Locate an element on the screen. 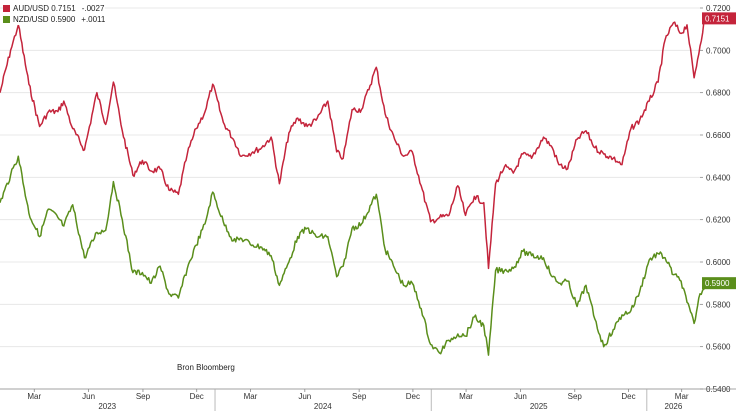 The width and height of the screenshot is (736, 412). source-note: Bron Bloomberg is located at coordinates (206, 367).